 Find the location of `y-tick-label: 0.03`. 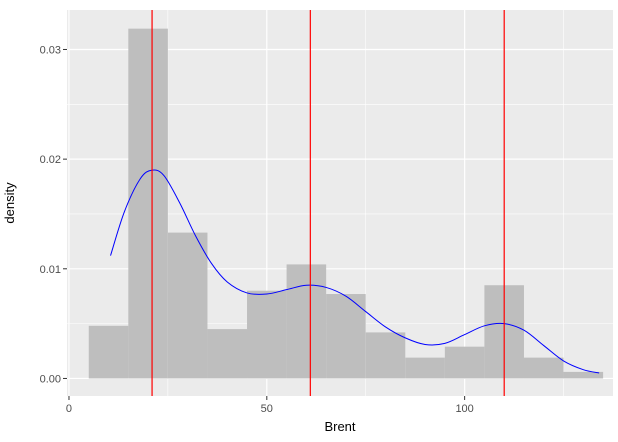

y-tick-label: 0.03 is located at coordinates (50, 50).